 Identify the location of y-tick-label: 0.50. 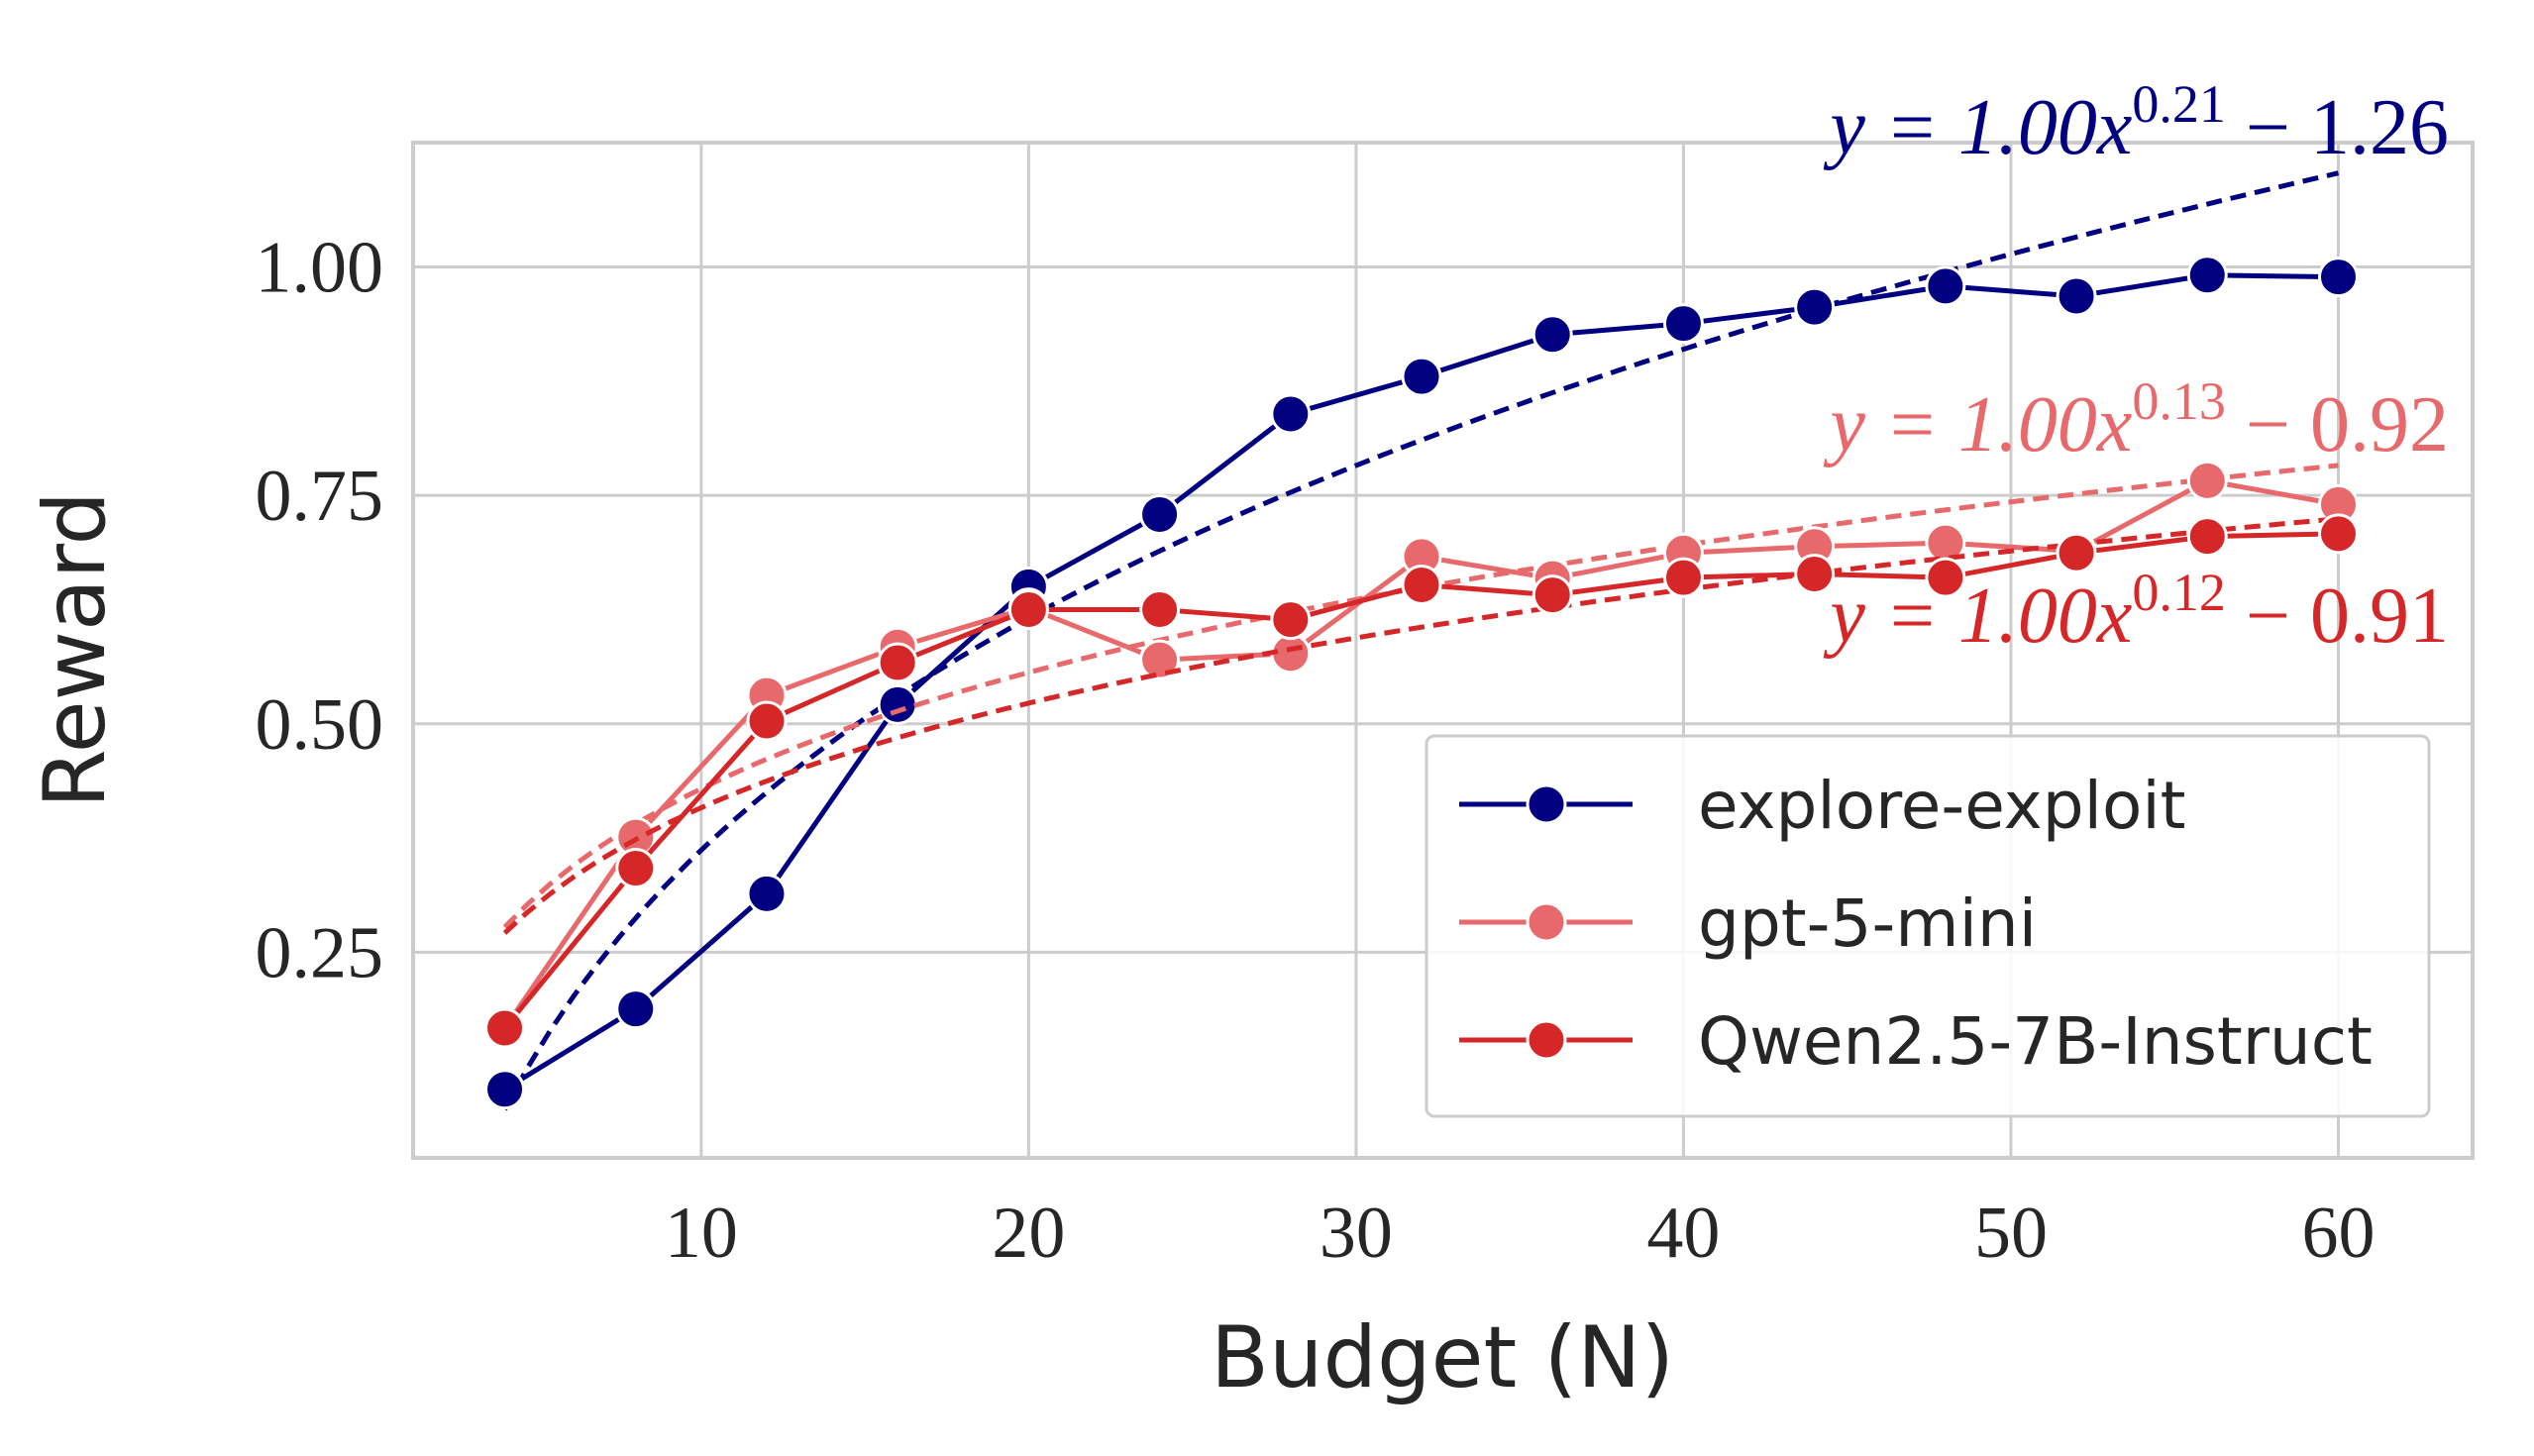
(320, 725).